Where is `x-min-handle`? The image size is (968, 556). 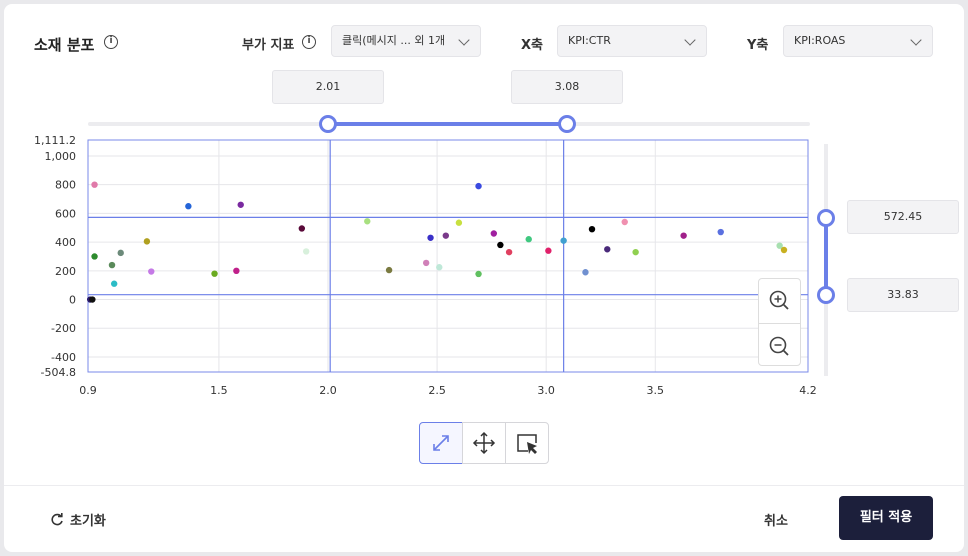 x-min-handle is located at coordinates (328, 124).